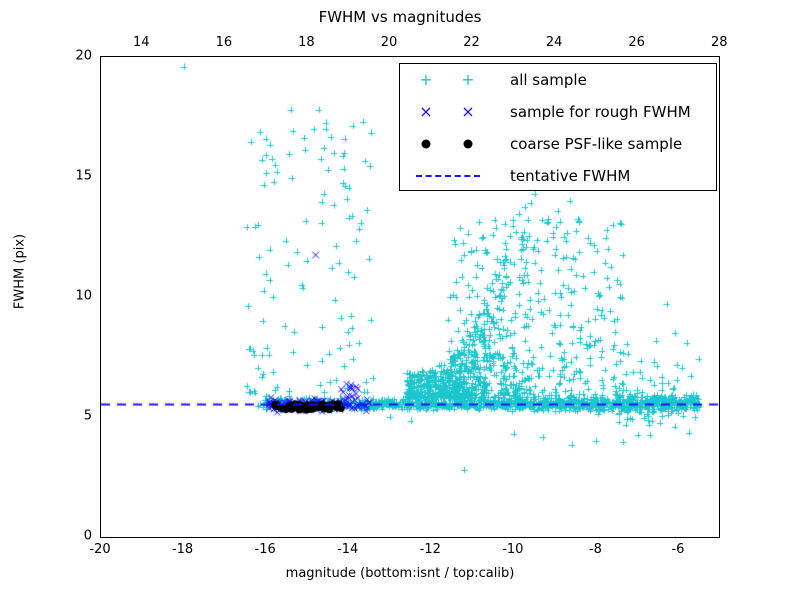  Describe the element at coordinates (570, 176) in the screenshot. I see `legend-label: tentative FWHM` at that location.